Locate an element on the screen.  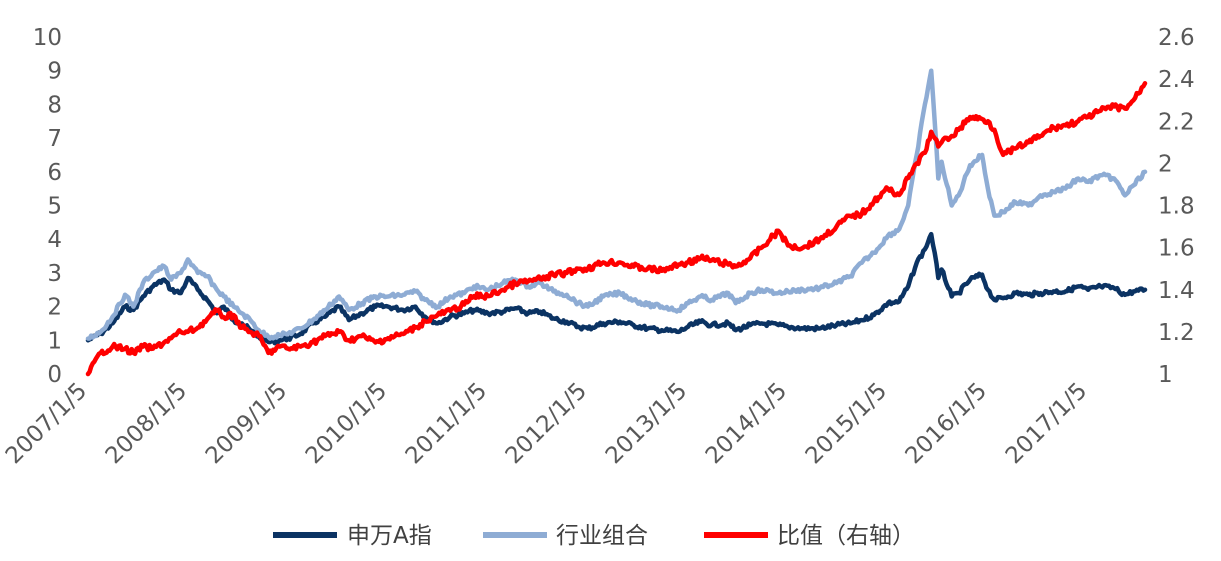
x-axis-tick-label: 2012/1/5 is located at coordinates (546, 423).